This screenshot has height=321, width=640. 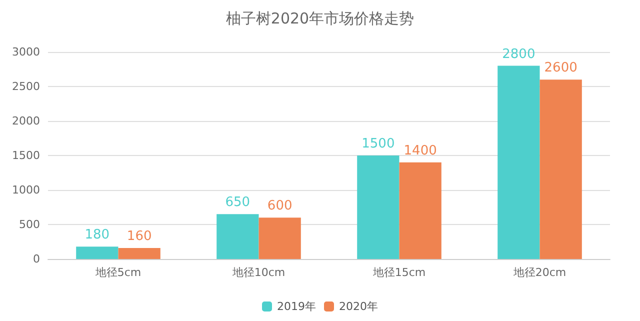 I want to click on x-tick-label: 地径10cm, so click(x=258, y=272).